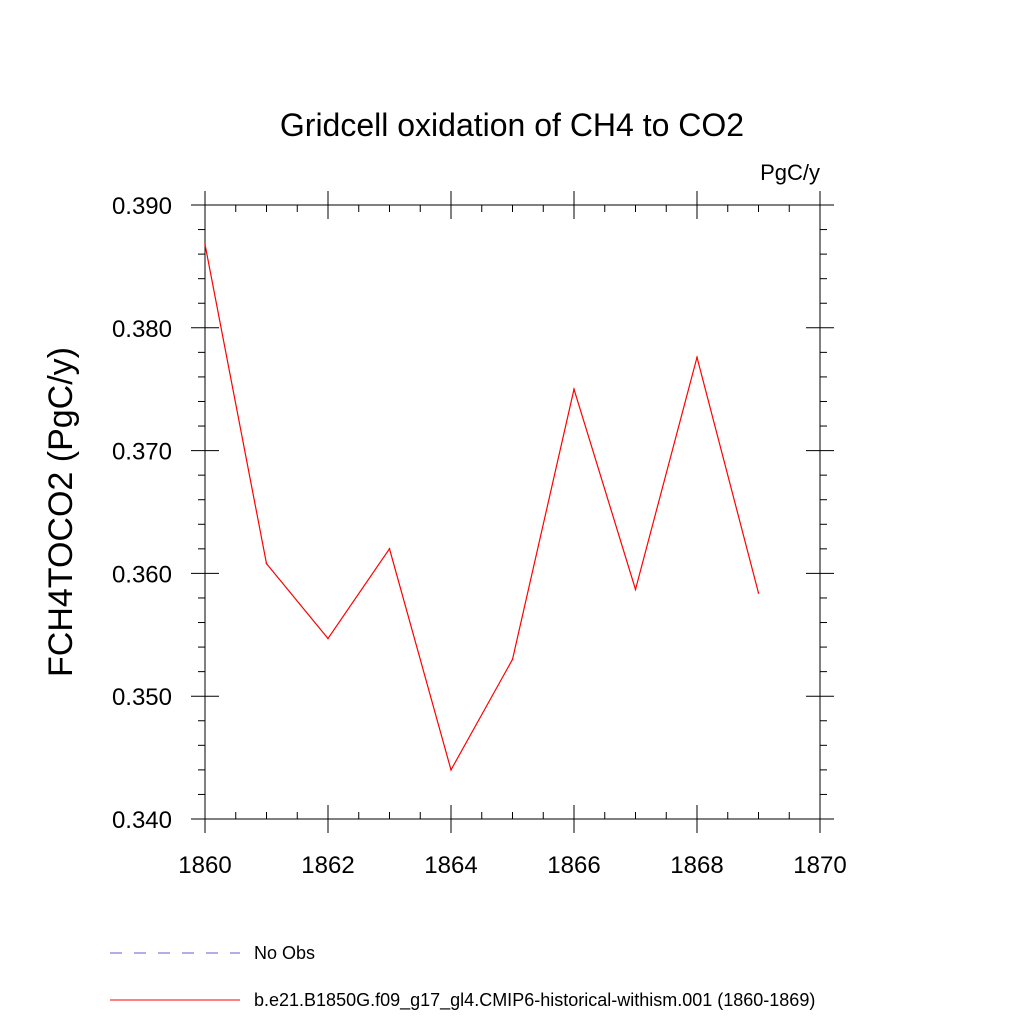  Describe the element at coordinates (284, 953) in the screenshot. I see `legend-label: No Obs` at that location.